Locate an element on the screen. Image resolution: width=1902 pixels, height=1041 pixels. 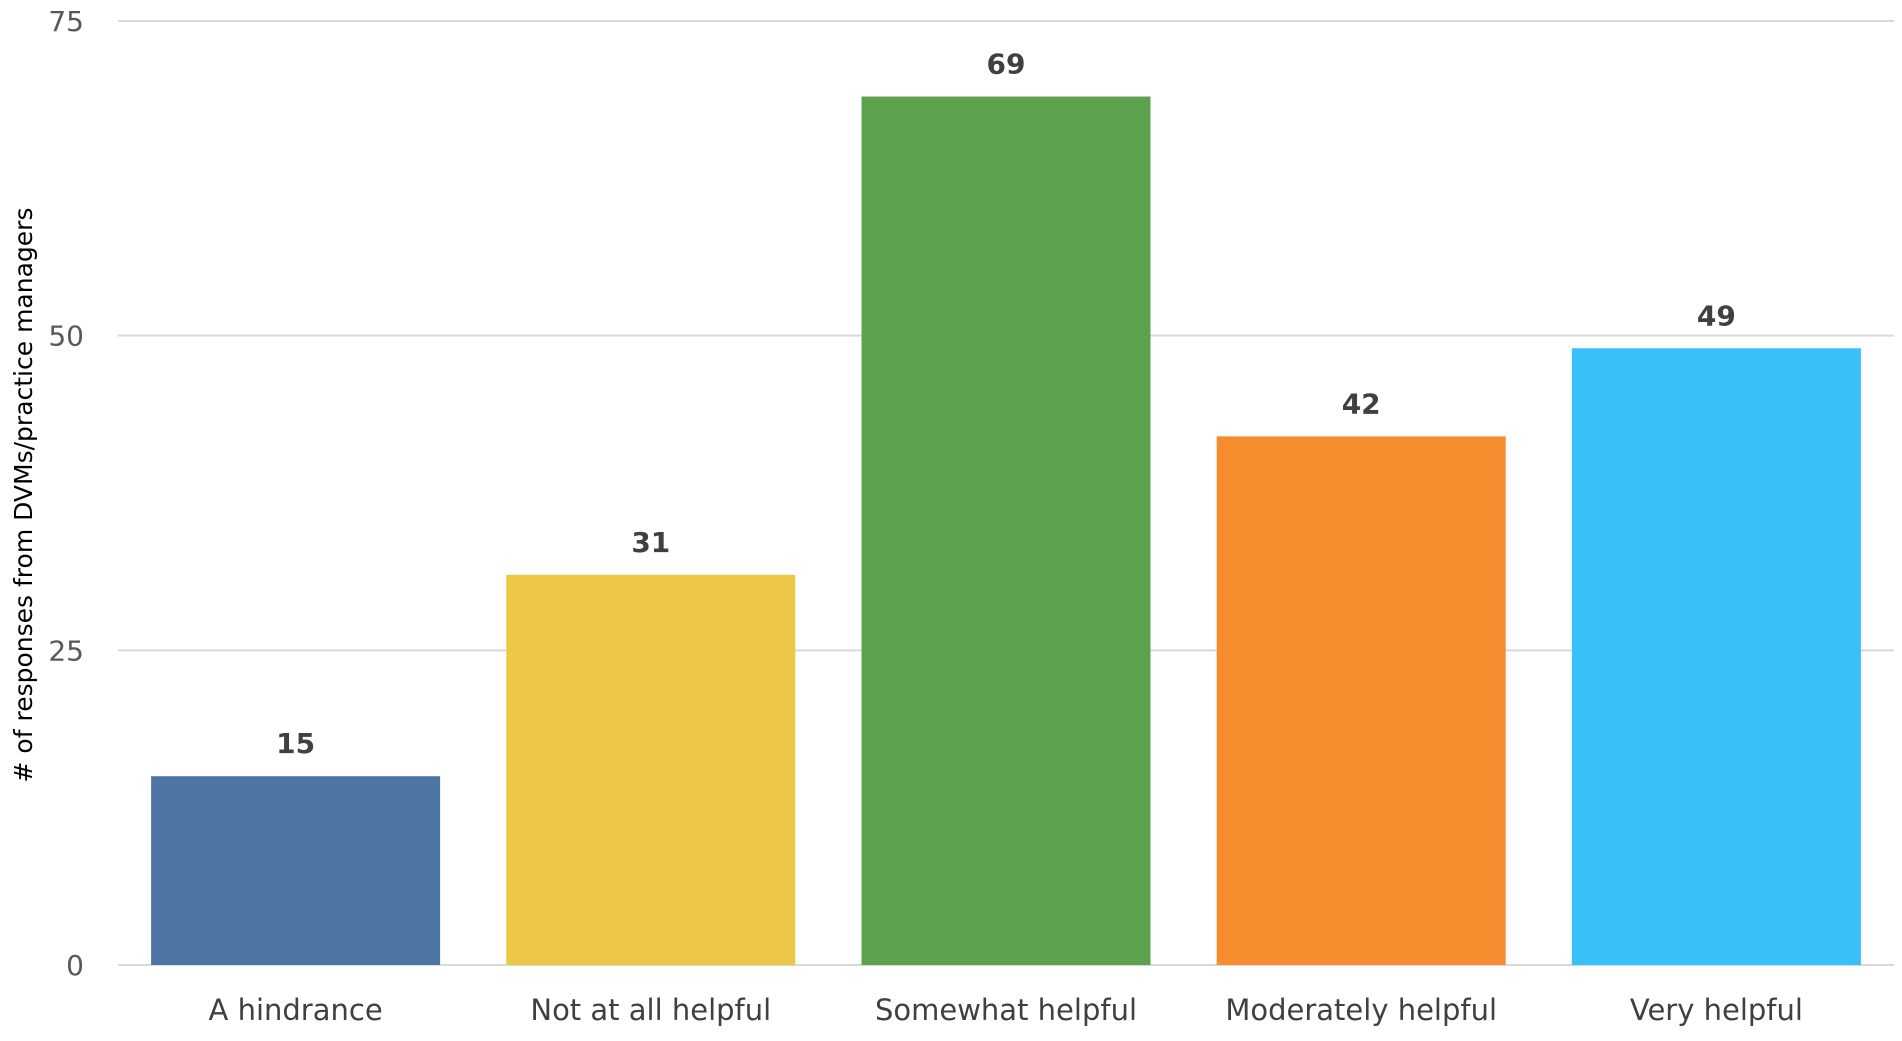
y-tick-label: 75 is located at coordinates (66, 21).